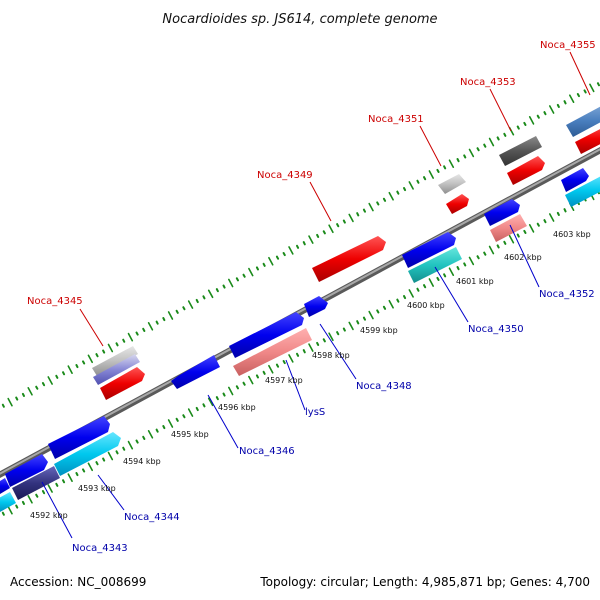 Image resolution: width=600 pixels, height=600 pixels. I want to click on gene-label: Noca_4350, so click(496, 329).